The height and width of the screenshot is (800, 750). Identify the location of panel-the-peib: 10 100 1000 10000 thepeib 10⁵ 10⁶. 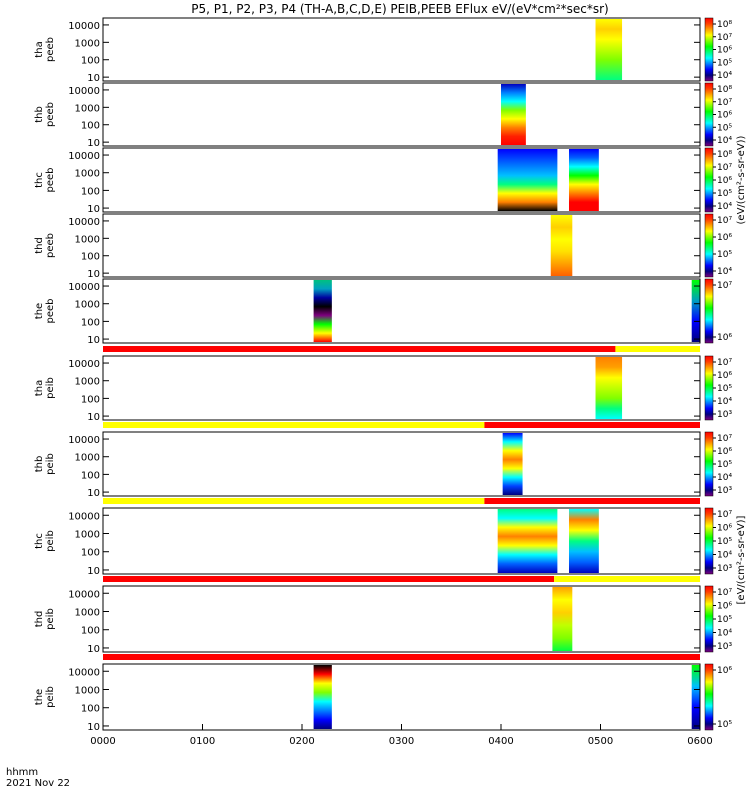
(383, 693).